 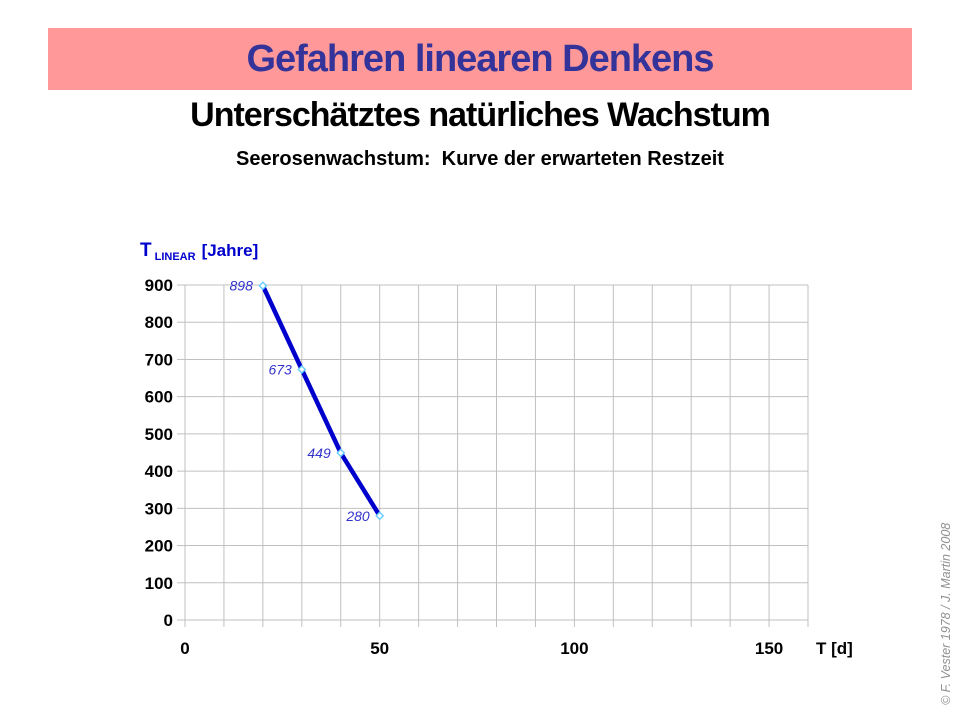 I want to click on series-line, so click(x=321, y=400).